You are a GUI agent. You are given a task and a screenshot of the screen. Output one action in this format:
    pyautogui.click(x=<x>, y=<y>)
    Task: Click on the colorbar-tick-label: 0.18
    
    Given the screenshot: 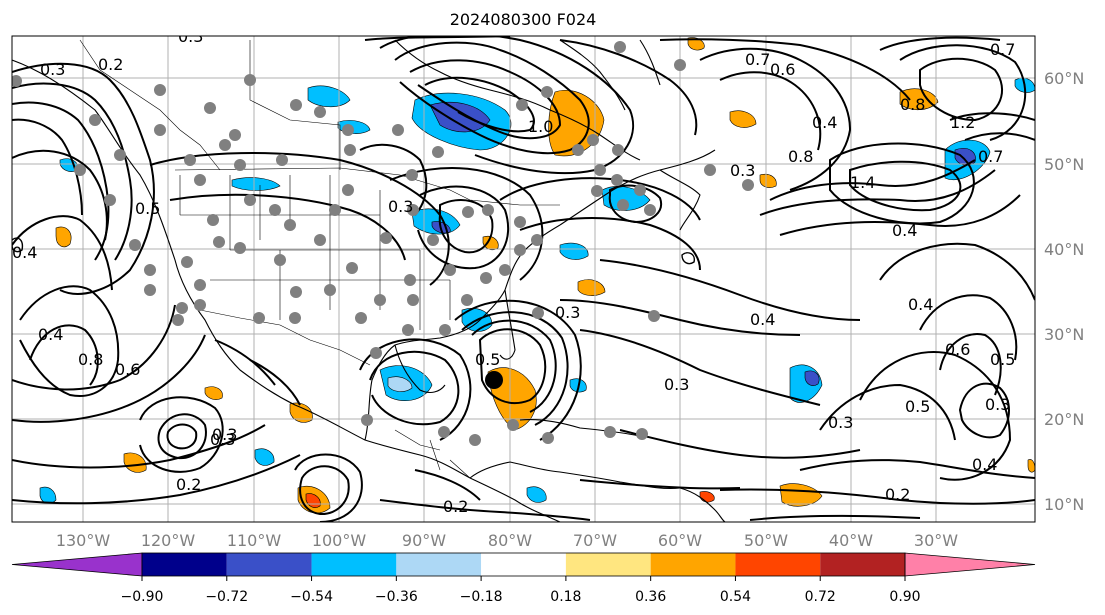 What is the action you would take?
    pyautogui.click(x=565, y=597)
    